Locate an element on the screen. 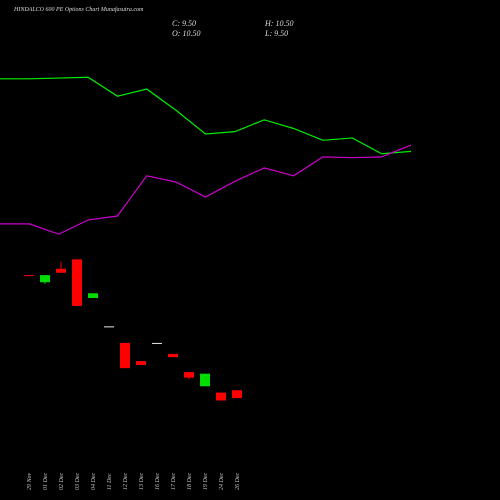 The height and width of the screenshot is (500, 500). x-tick-label: 18 Dec is located at coordinates (190, 481).